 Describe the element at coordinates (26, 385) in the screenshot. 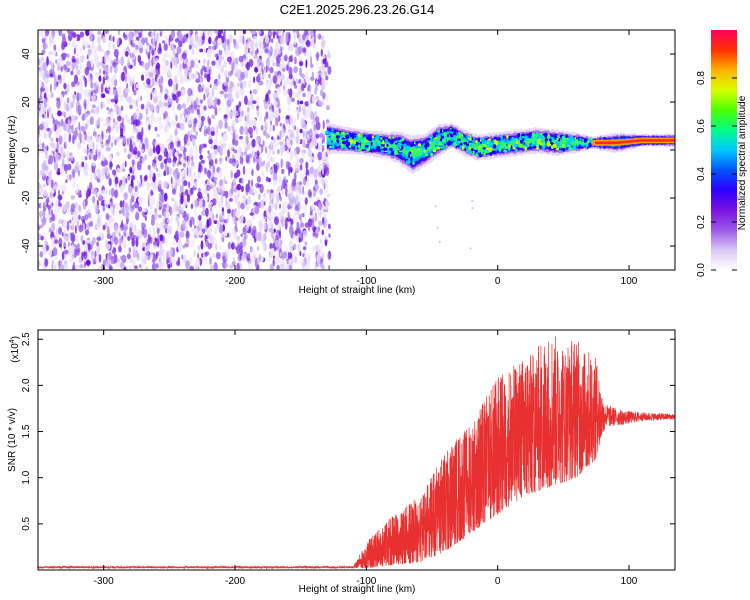

I see `snr-y-tick-label: 2.0` at that location.